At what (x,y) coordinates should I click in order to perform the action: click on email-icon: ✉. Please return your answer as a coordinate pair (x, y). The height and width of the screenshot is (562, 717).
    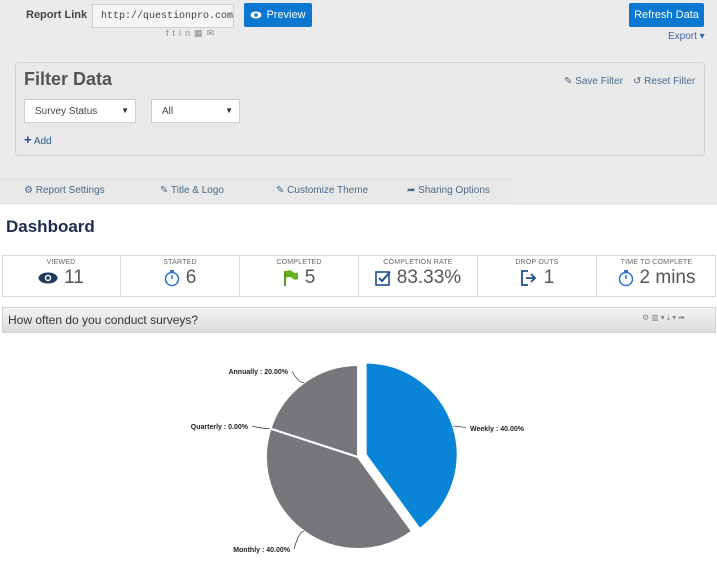
    Looking at the image, I should click on (212, 33).